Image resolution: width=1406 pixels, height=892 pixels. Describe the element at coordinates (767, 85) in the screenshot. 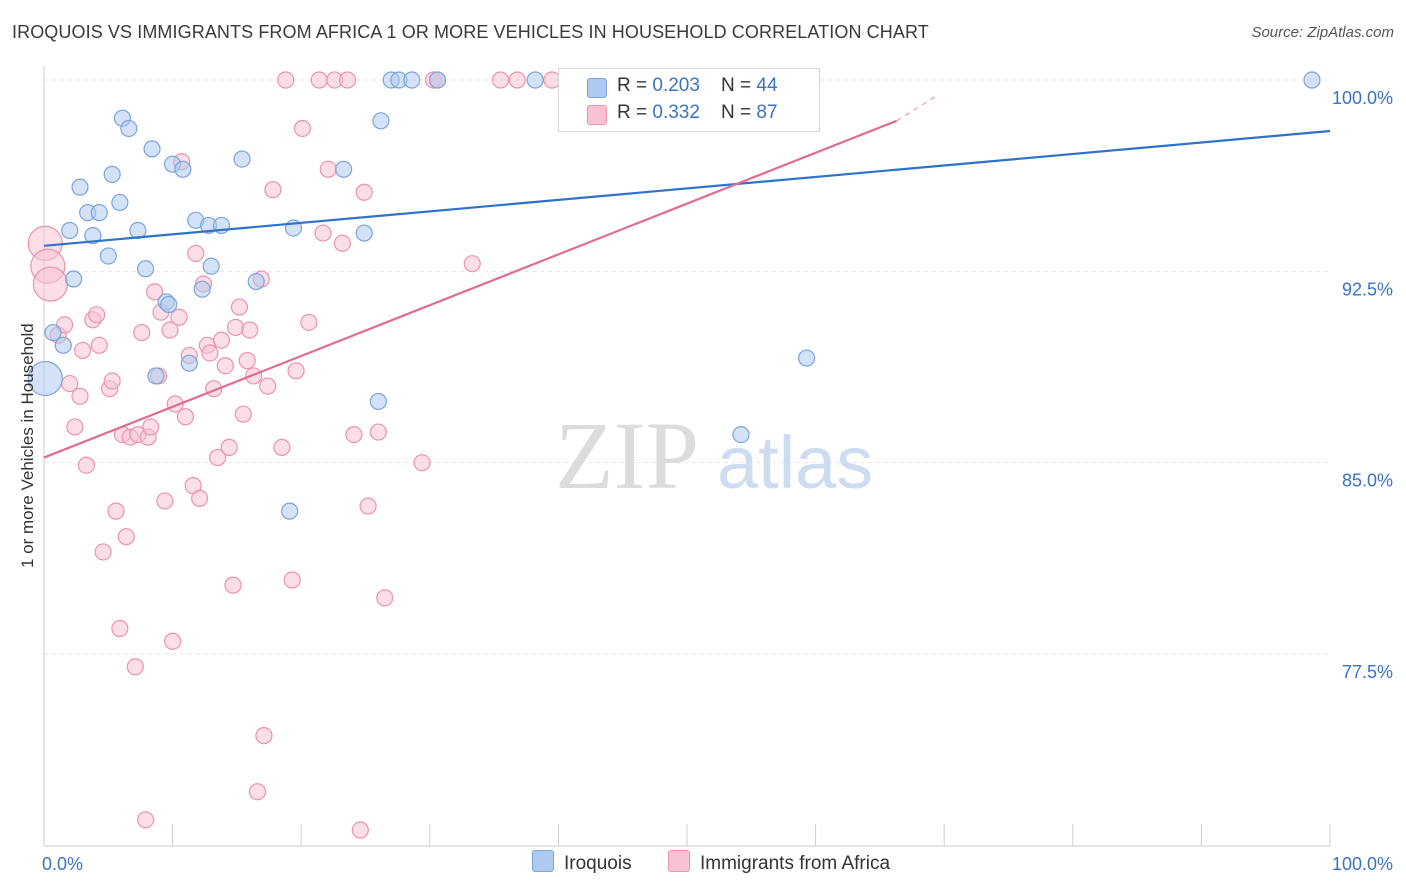

I see `n-value: 44` at that location.